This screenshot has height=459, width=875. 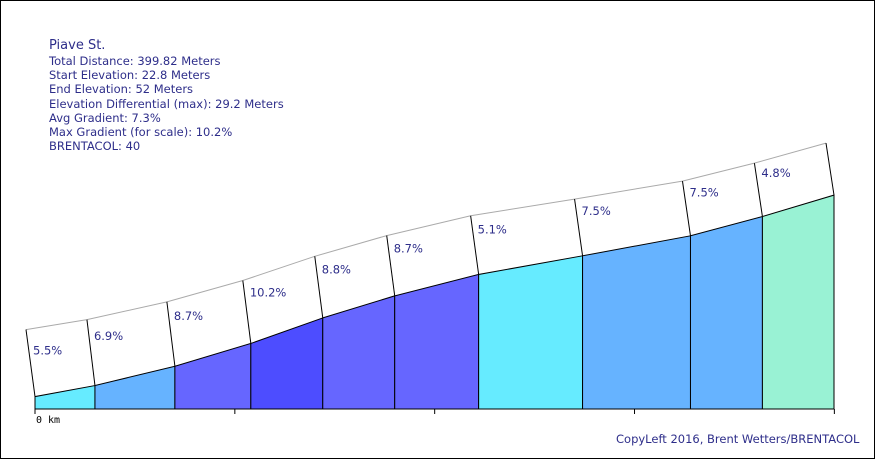 I want to click on axis-tick-label-0: 0 km, so click(x=48, y=420).